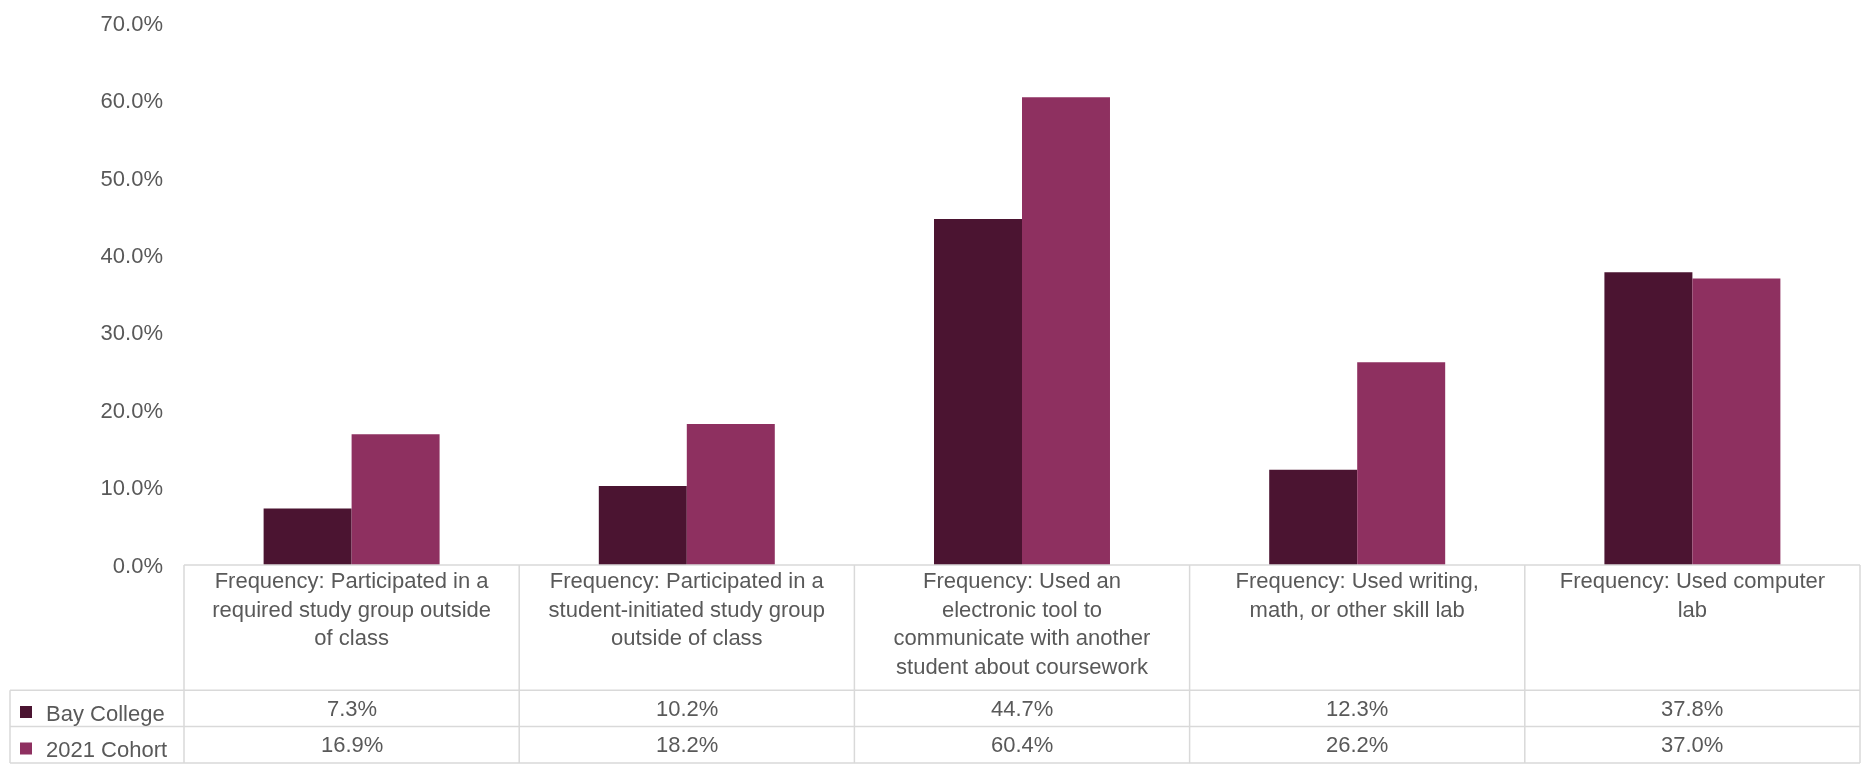 Image resolution: width=1862 pixels, height=772 pixels. I want to click on y-tick-label: 10.0%, so click(131, 488).